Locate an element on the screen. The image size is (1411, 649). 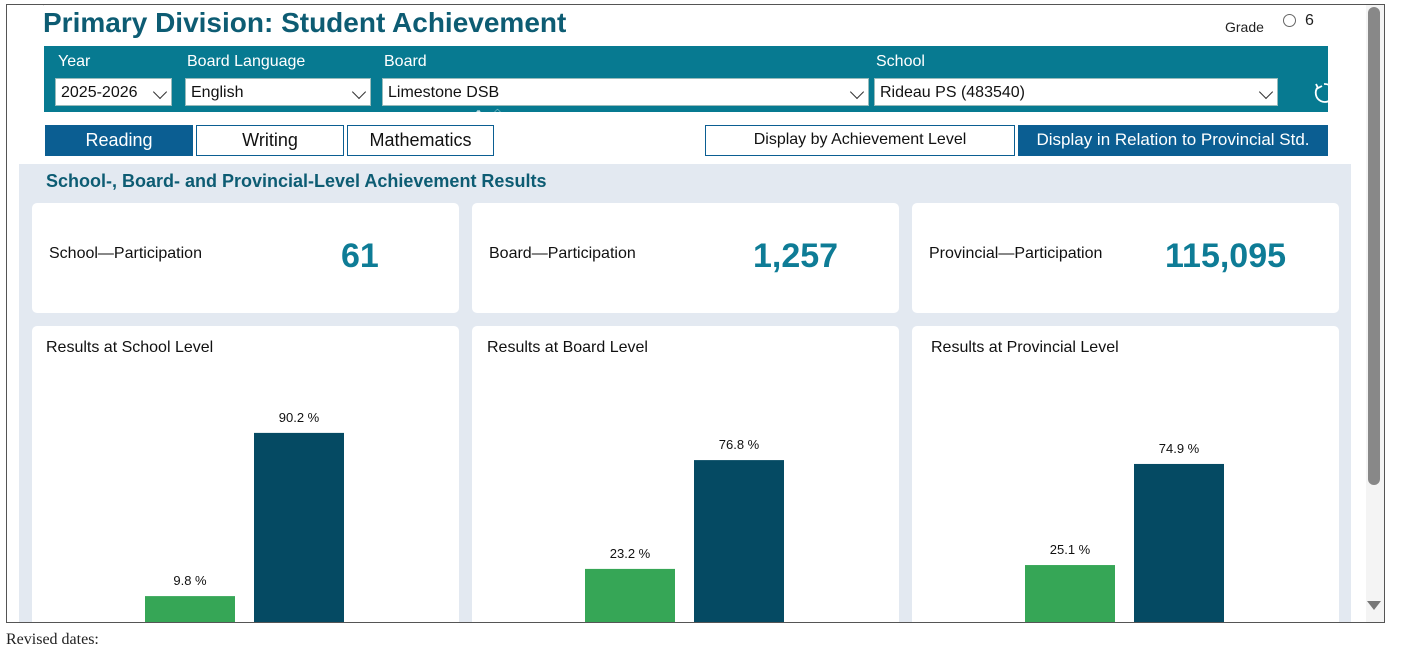
bar-data-label: 25.1 % is located at coordinates (1070, 549).